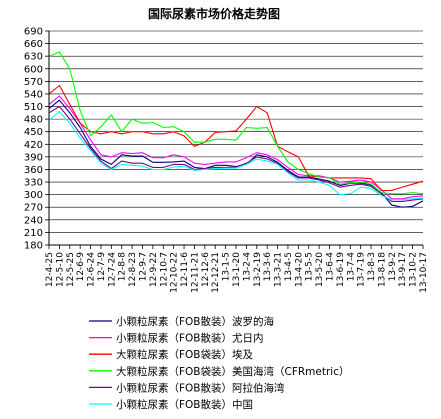 This screenshot has height=419, width=441. Describe the element at coordinates (102, 267) in the screenshot. I see `x-tick-label: 12-7-9` at that location.